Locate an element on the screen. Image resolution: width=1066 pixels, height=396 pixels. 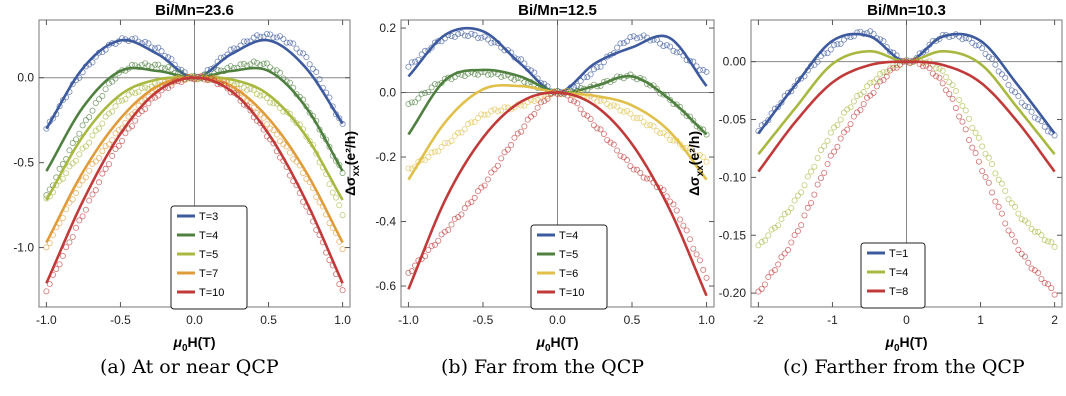
y-tick-label: -0.10 is located at coordinates (733, 177).